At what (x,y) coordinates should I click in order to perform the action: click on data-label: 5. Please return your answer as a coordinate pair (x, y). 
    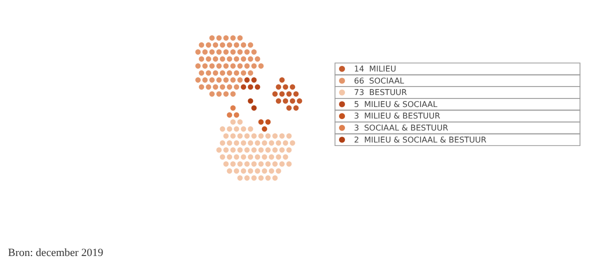
    Looking at the image, I should click on (357, 104).